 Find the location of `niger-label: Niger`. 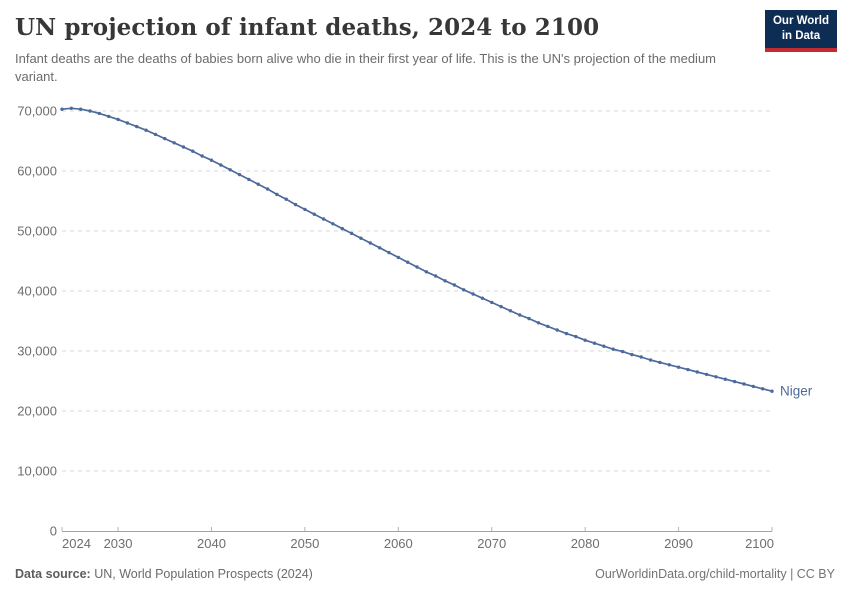

niger-label: Niger is located at coordinates (796, 391).